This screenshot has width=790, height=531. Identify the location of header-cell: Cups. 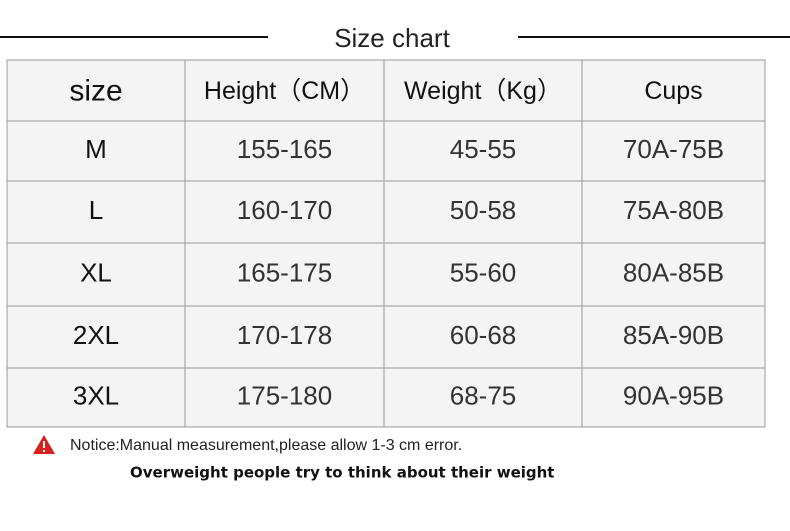
(673, 91).